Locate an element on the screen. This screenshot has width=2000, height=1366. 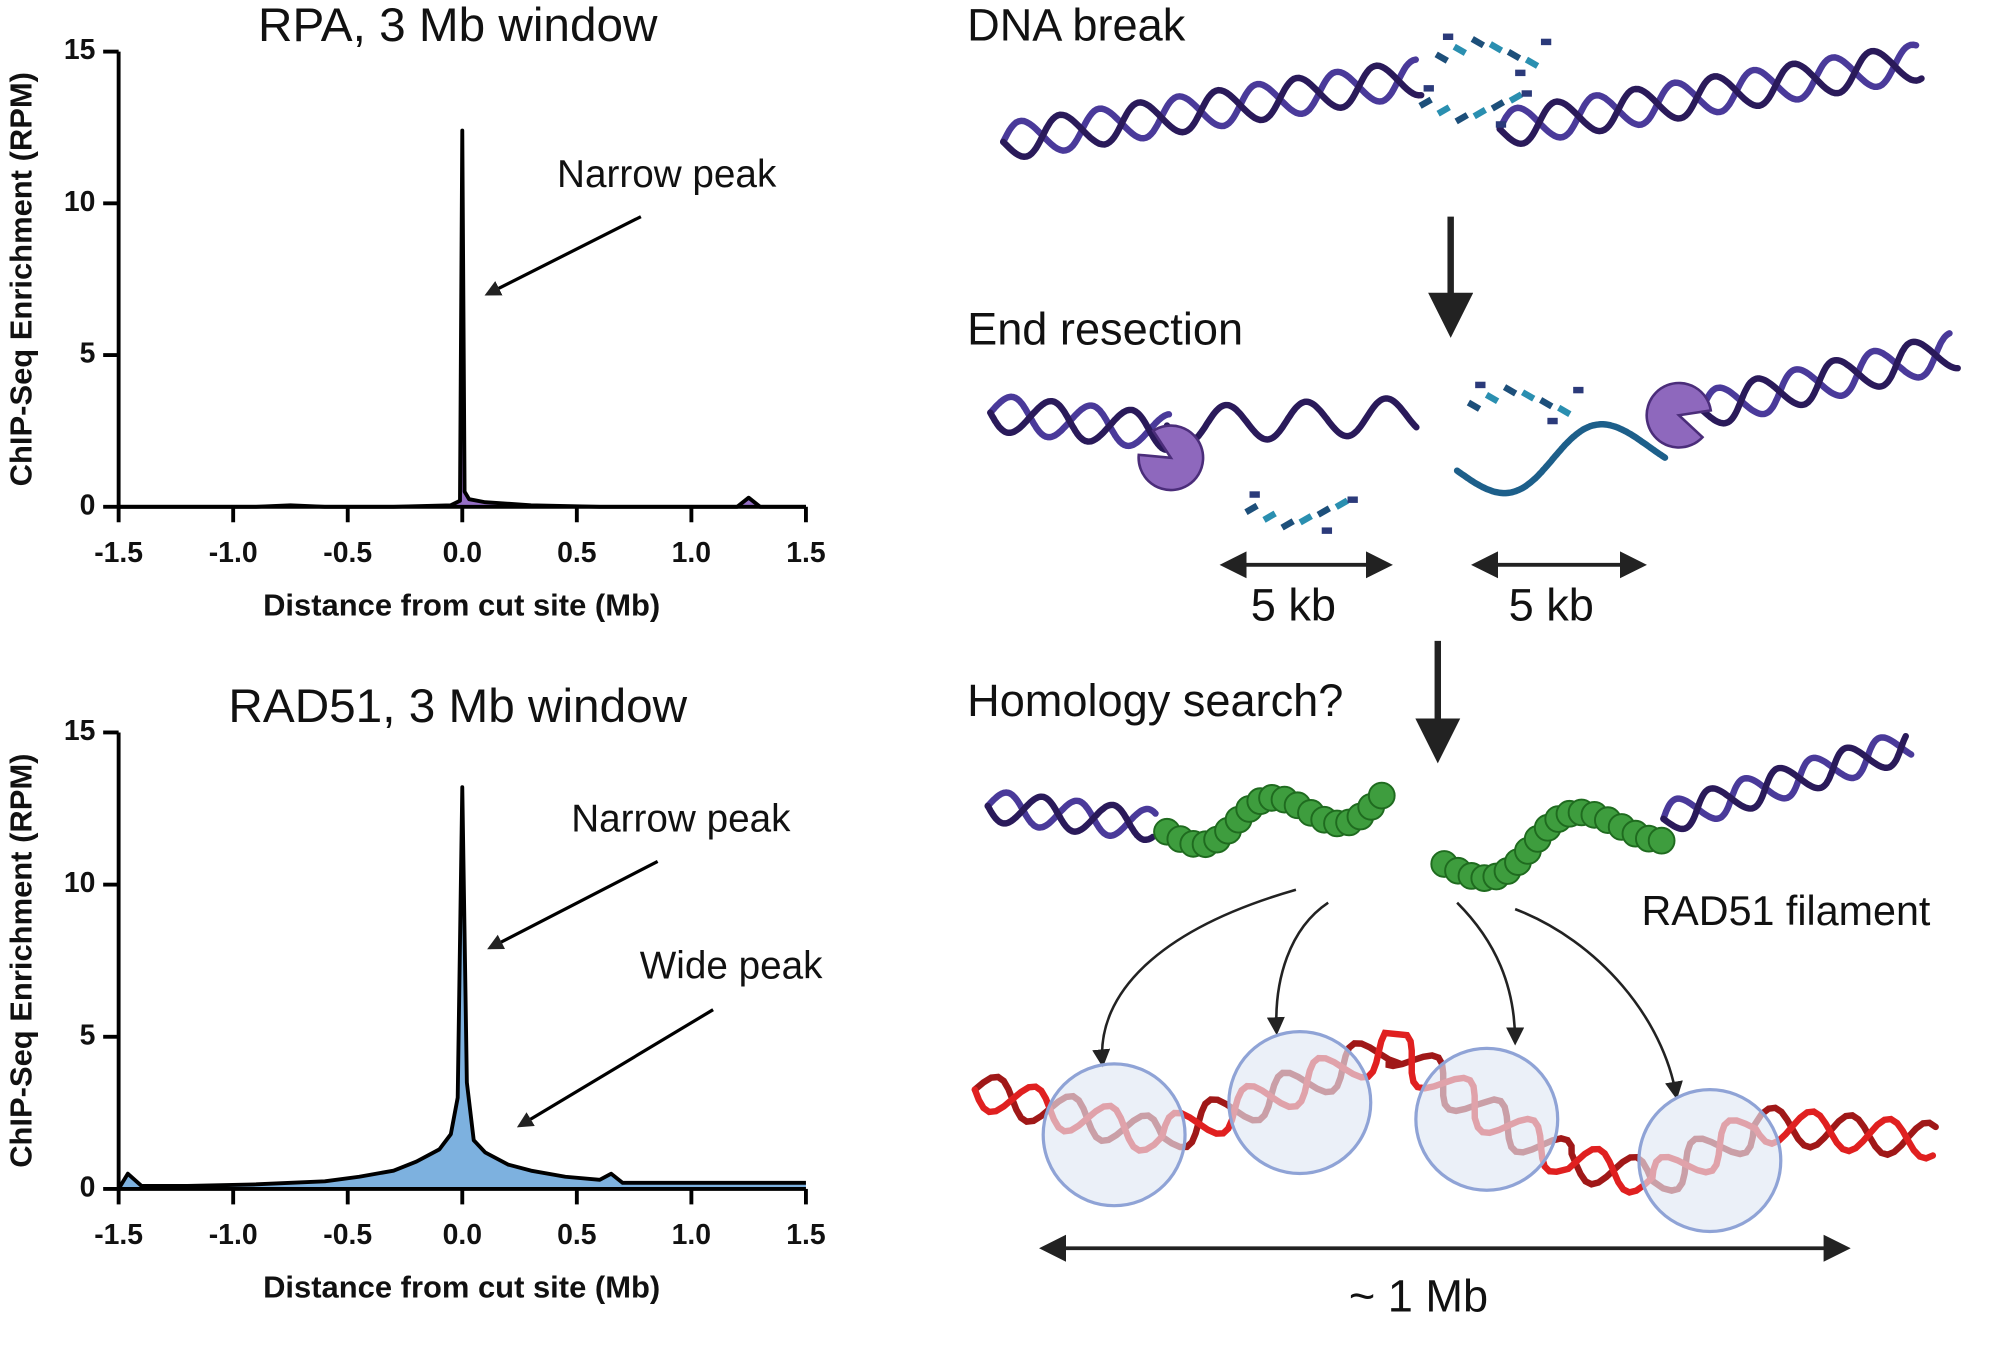
area is located at coordinates (462, 988).